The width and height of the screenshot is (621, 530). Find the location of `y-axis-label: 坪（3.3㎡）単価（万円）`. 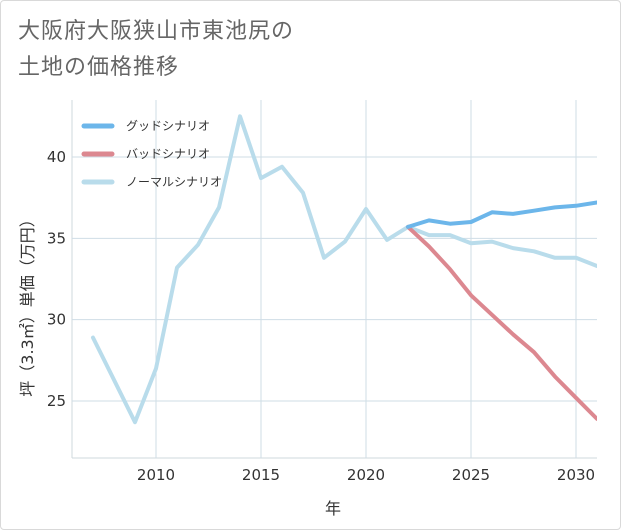

y-axis-label: 坪（3.3㎡）単価（万円） is located at coordinates (27, 303).